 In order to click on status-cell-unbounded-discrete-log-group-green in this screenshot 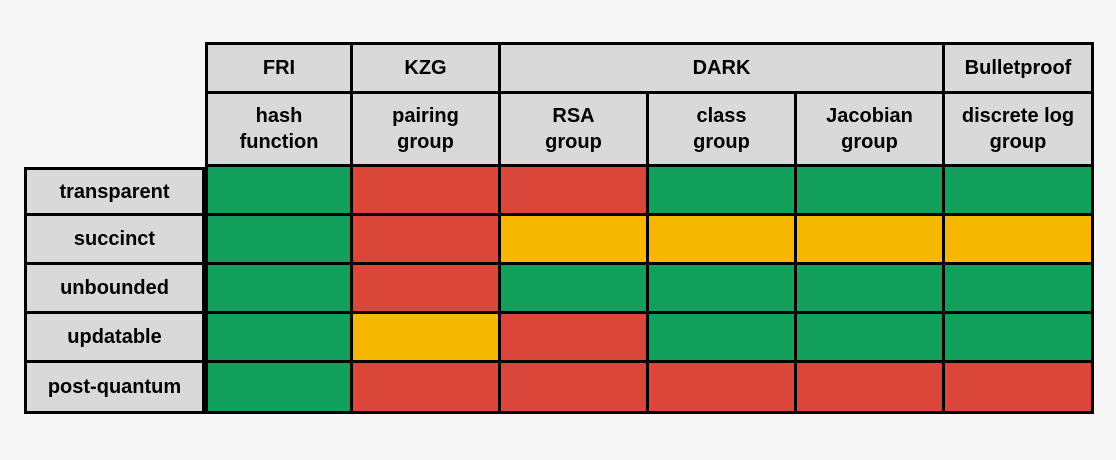, I will do `click(1019, 289)`.